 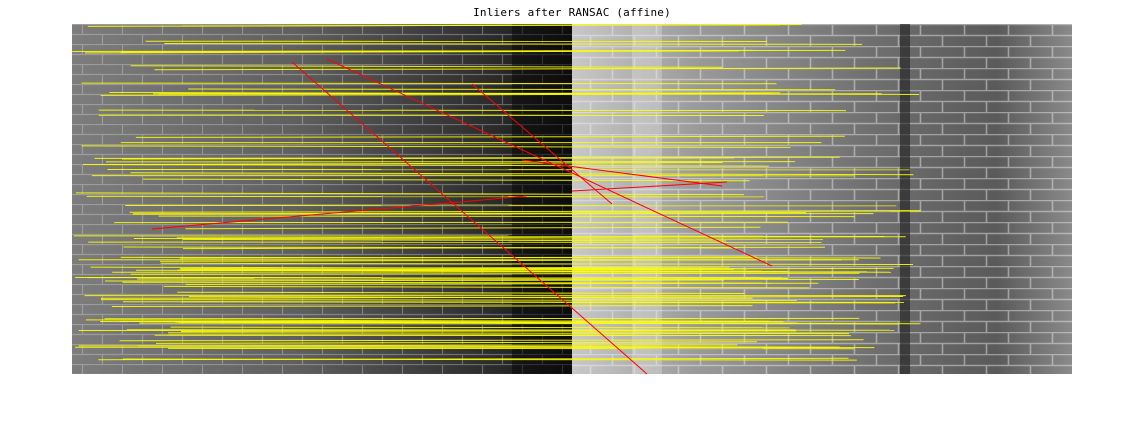 What do you see at coordinates (905, 199) in the screenshot?
I see `right-image-wall-corner` at bounding box center [905, 199].